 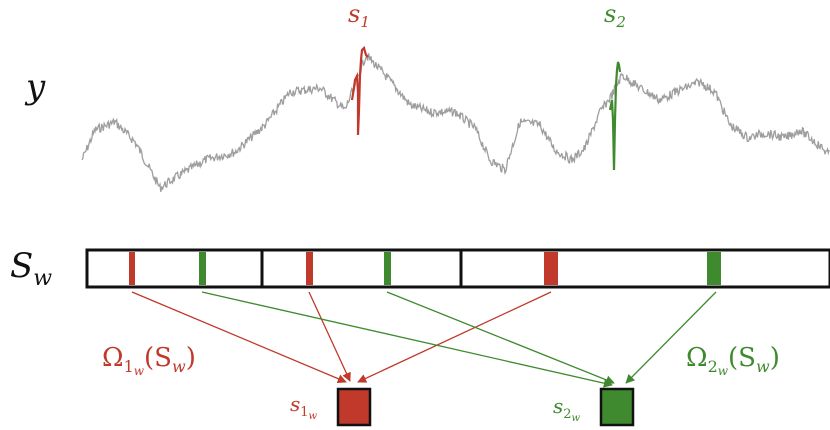 I want to click on window-bar, so click(x=457, y=268).